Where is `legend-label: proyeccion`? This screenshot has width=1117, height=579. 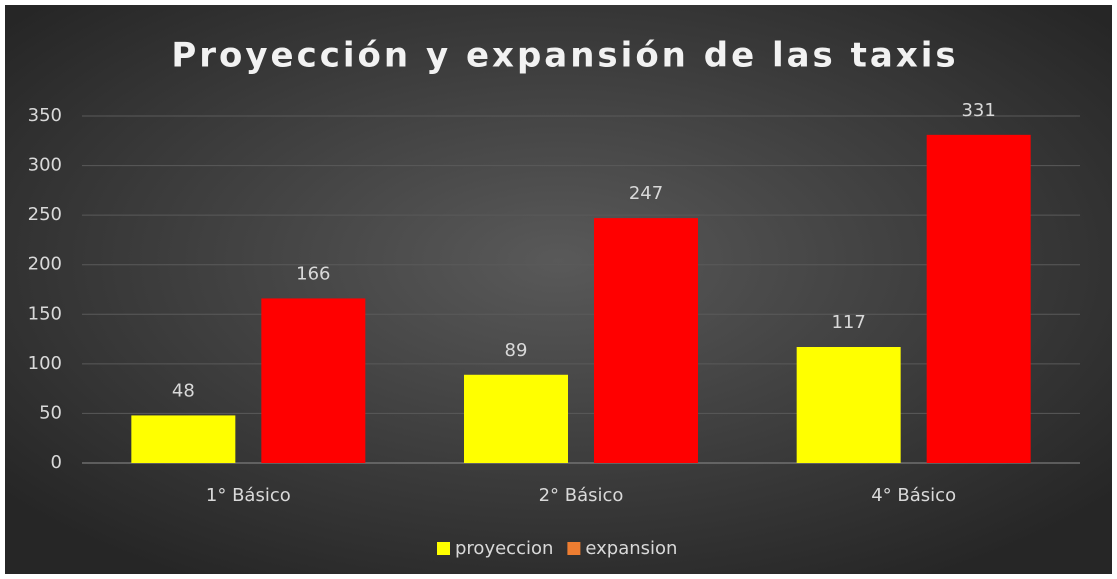
legend-label: proyeccion is located at coordinates (504, 548).